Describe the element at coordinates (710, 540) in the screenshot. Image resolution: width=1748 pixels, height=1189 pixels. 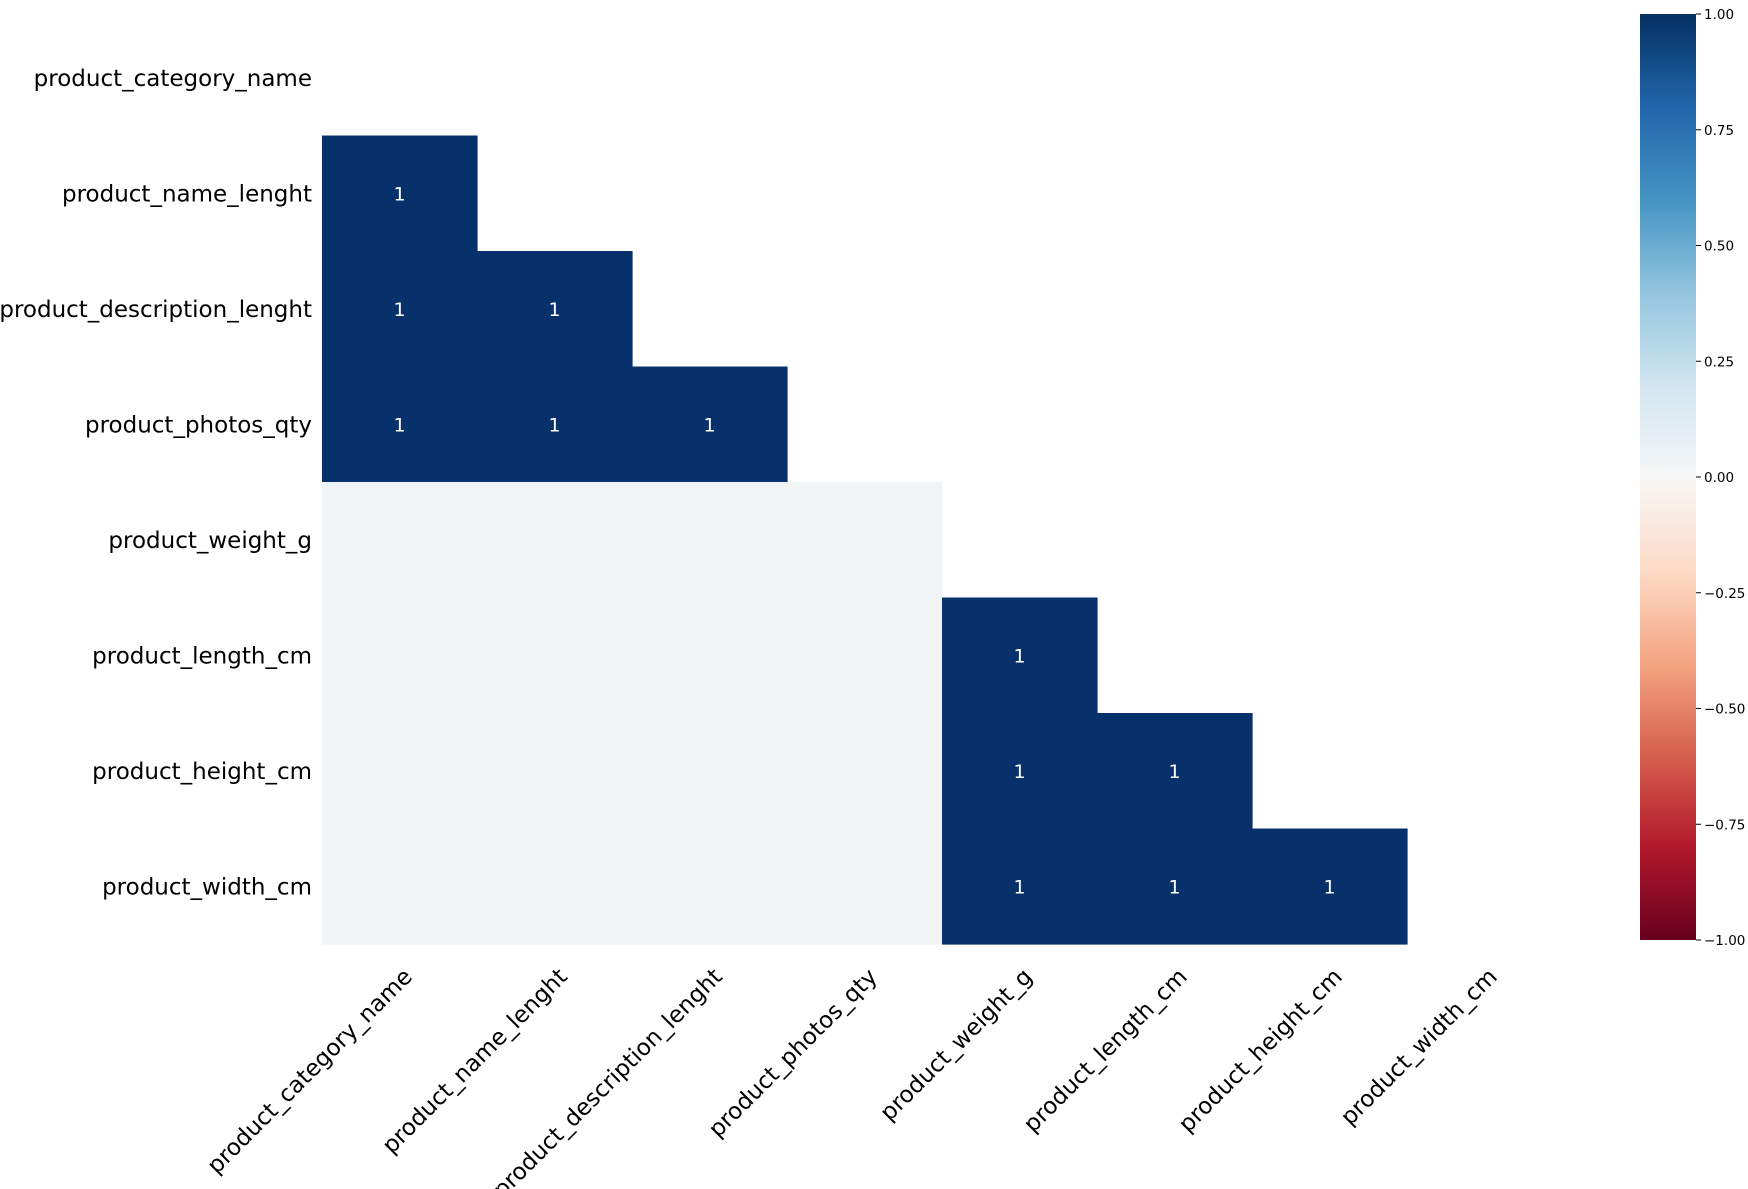
I see `heatmap-cell-product-weight-g-product-description-lenght` at that location.